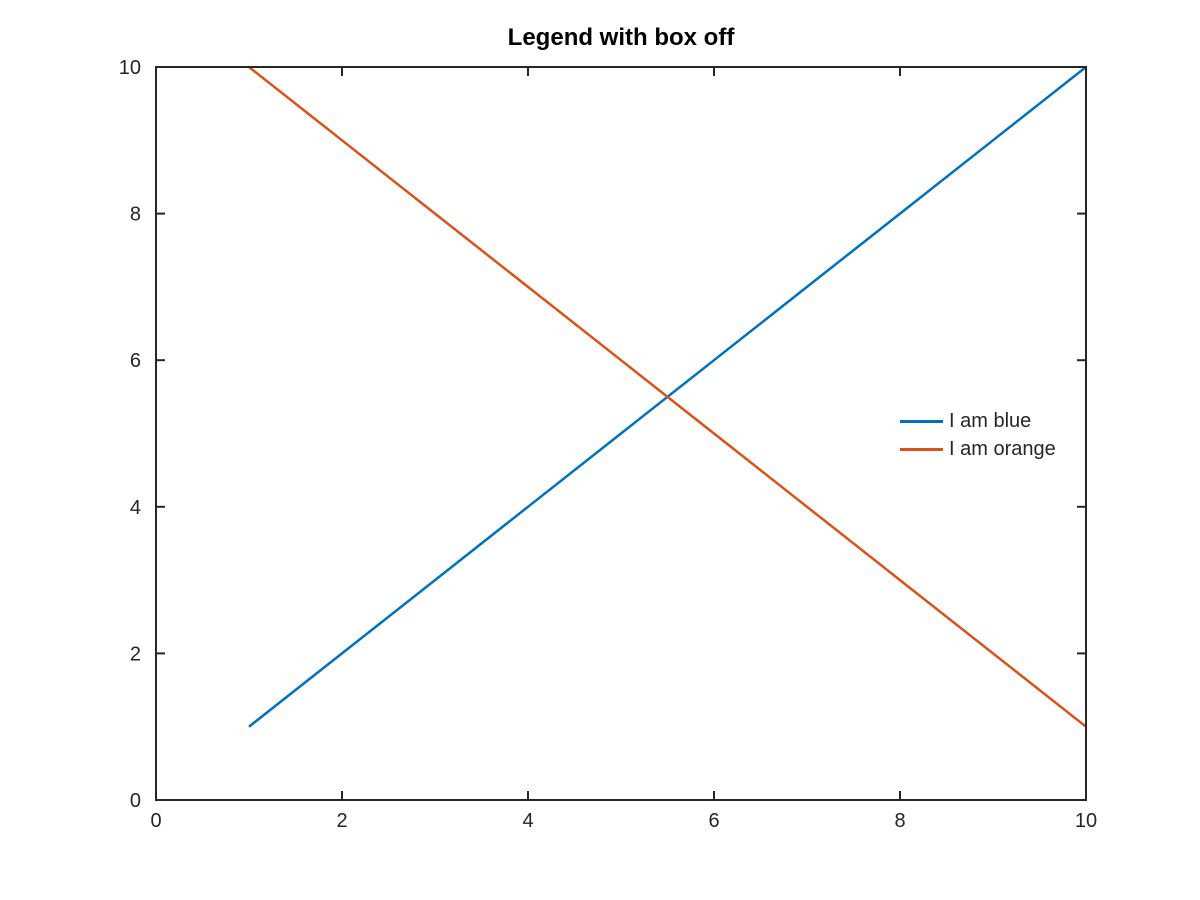 This screenshot has height=900, width=1200. What do you see at coordinates (899, 821) in the screenshot?
I see `x-tick-label: 8` at bounding box center [899, 821].